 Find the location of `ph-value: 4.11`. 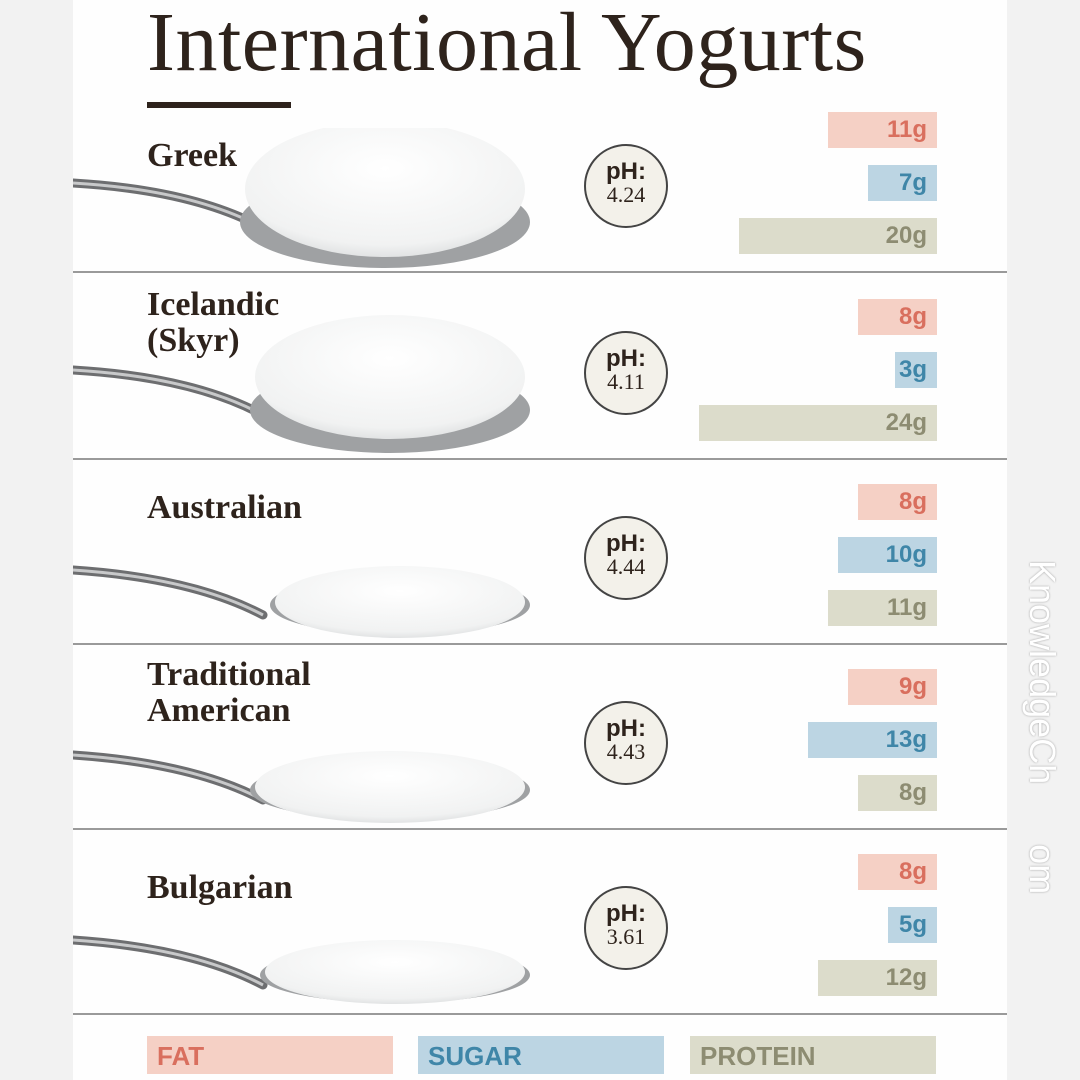

ph-value: 4.11 is located at coordinates (626, 381).